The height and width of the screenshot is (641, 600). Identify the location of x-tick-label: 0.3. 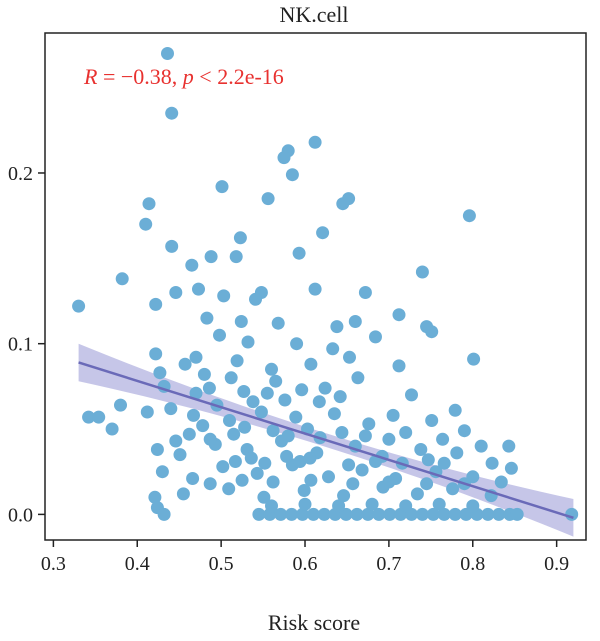
(53, 564).